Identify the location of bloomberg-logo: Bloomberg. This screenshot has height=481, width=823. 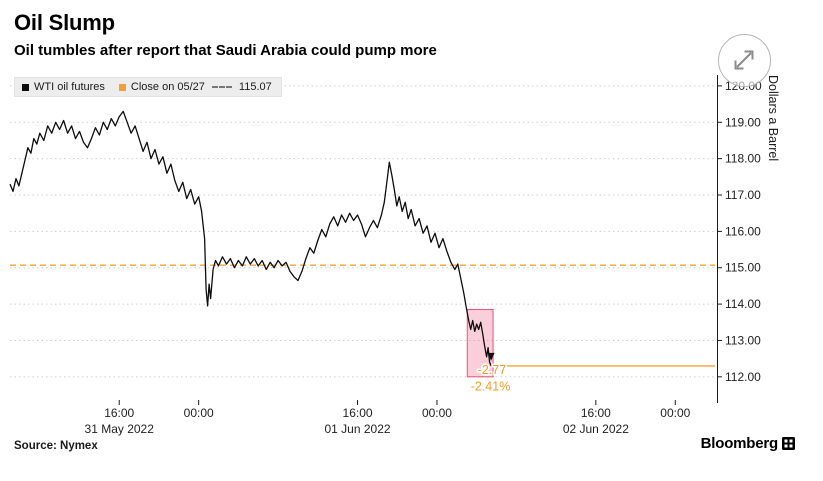
(748, 443).